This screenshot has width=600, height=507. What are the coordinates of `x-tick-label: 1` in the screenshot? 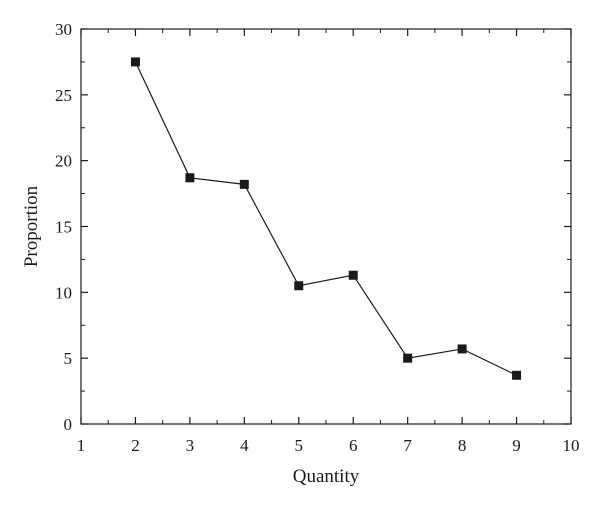 It's located at (81, 445).